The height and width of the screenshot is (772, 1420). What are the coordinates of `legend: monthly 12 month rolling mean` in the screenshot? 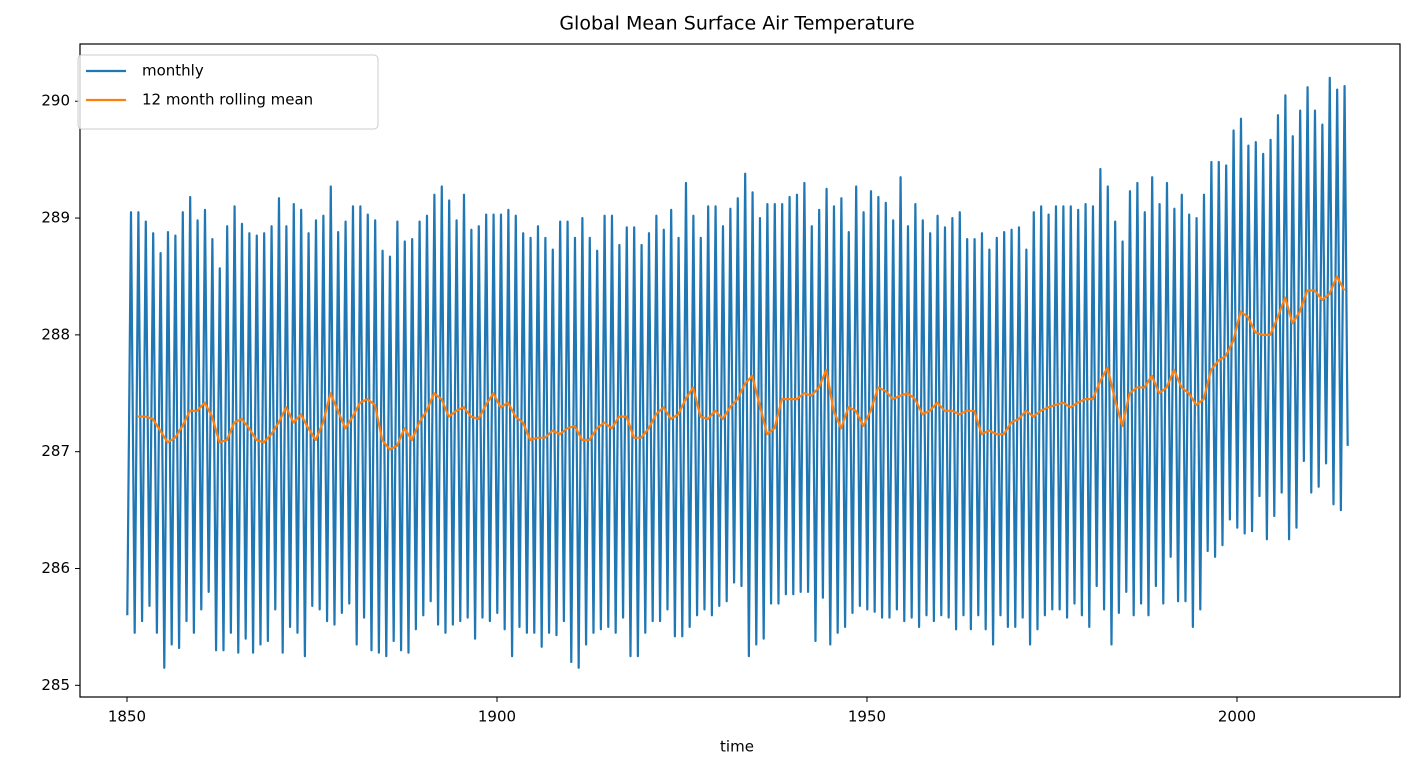 It's located at (228, 92).